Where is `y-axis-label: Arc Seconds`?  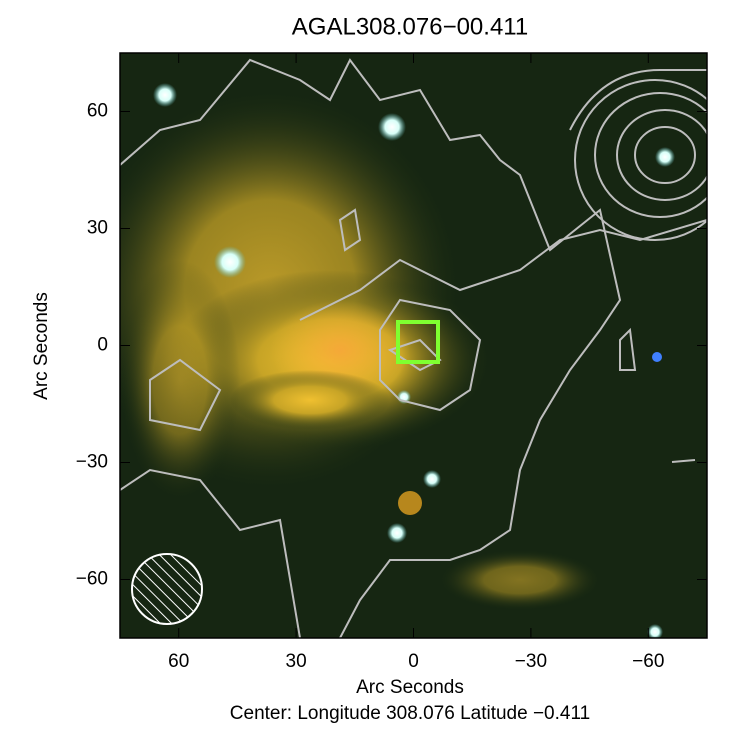 y-axis-label: Arc Seconds is located at coordinates (41, 346).